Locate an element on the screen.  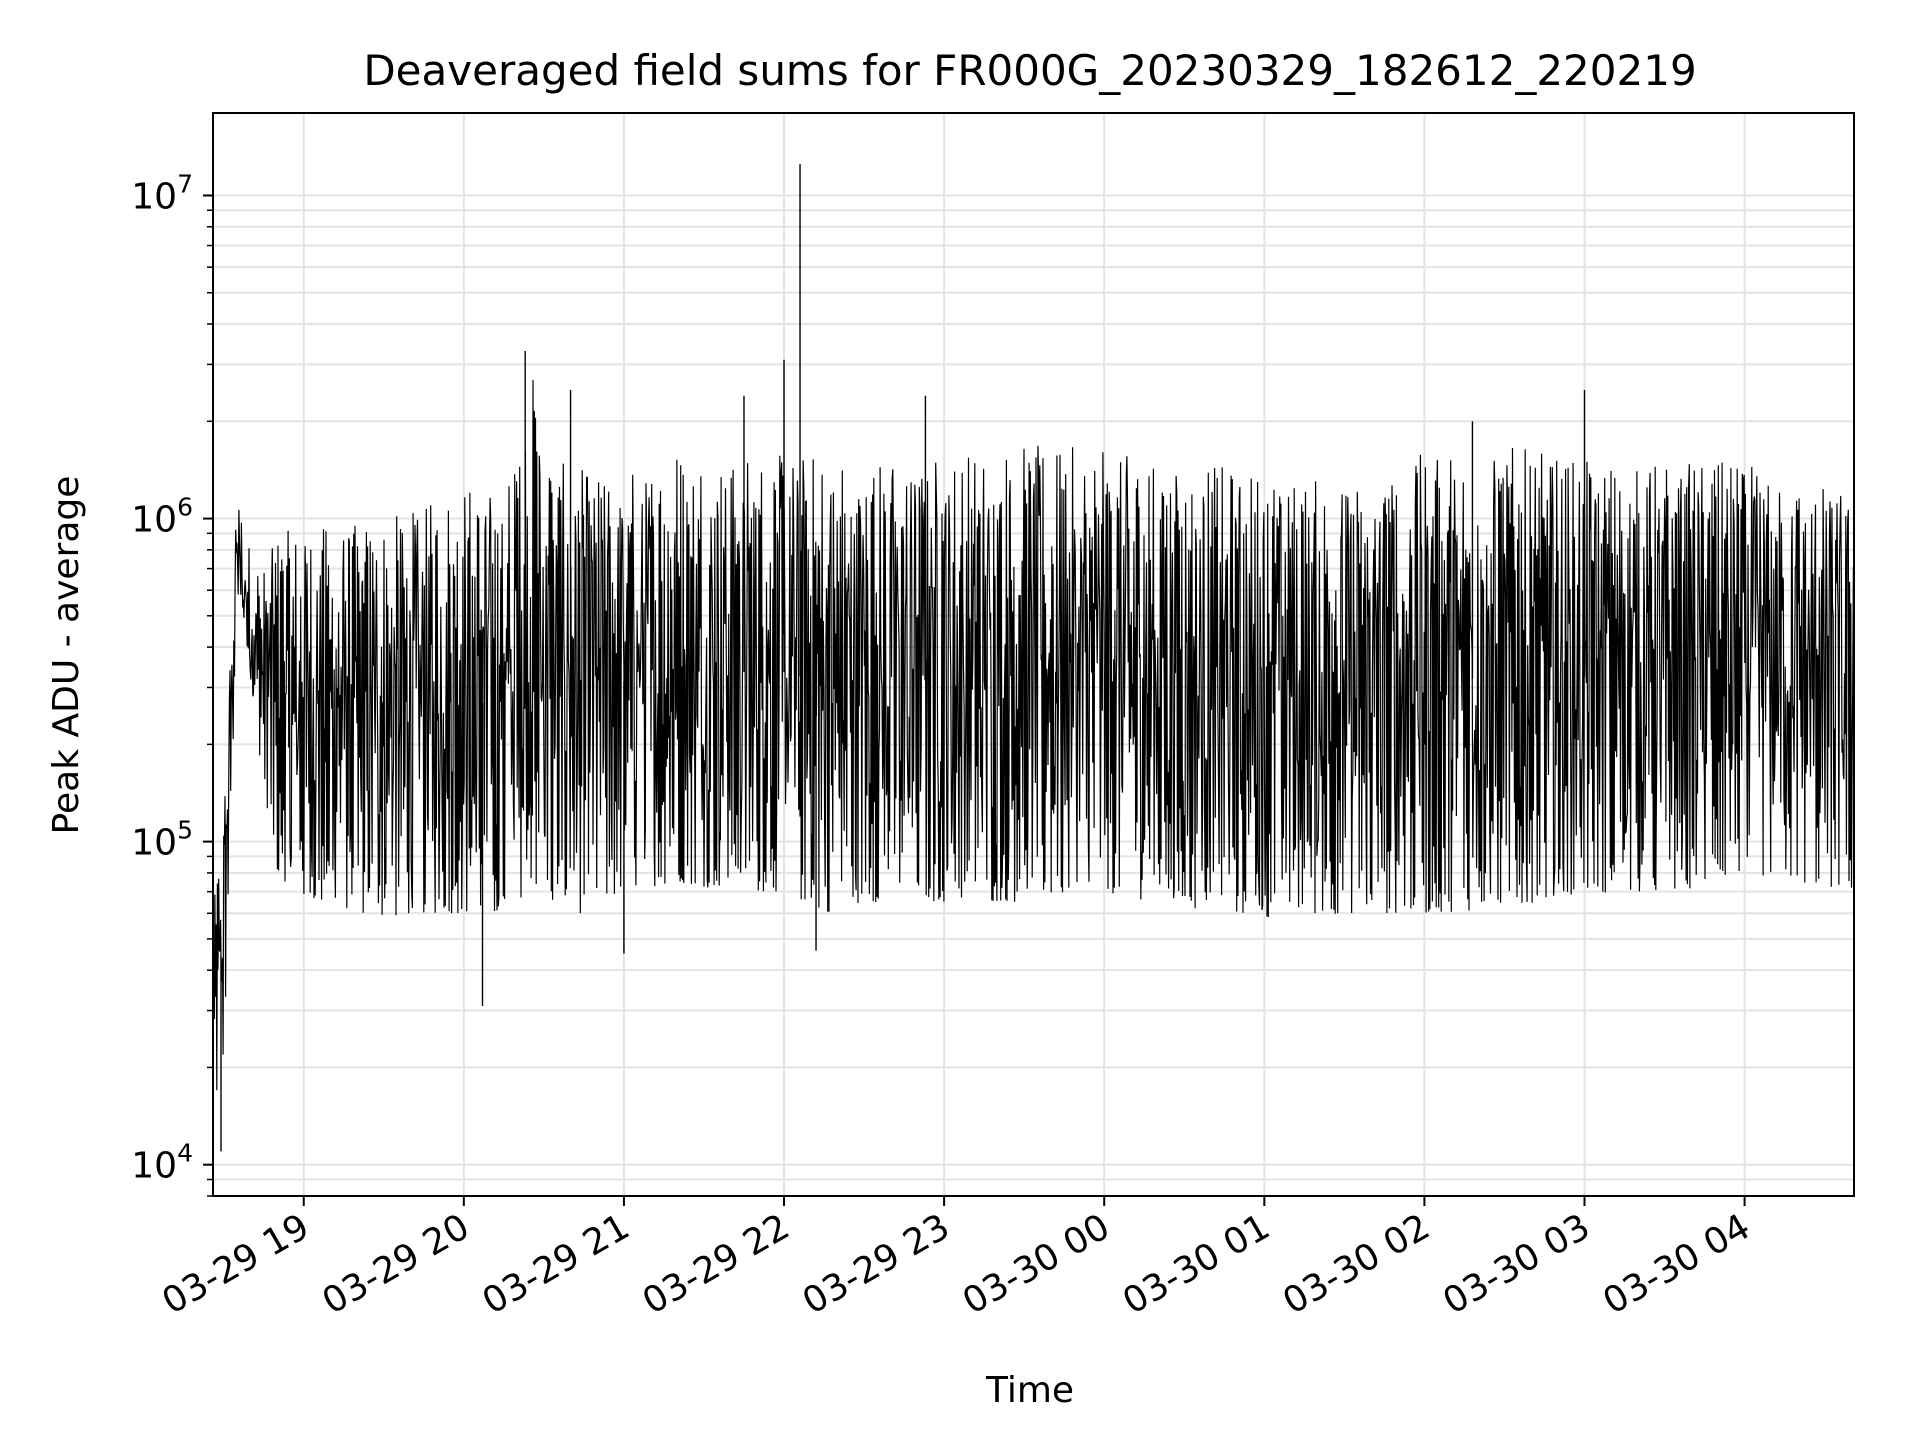
y-tick-label: 10⁶ is located at coordinates (162, 517).